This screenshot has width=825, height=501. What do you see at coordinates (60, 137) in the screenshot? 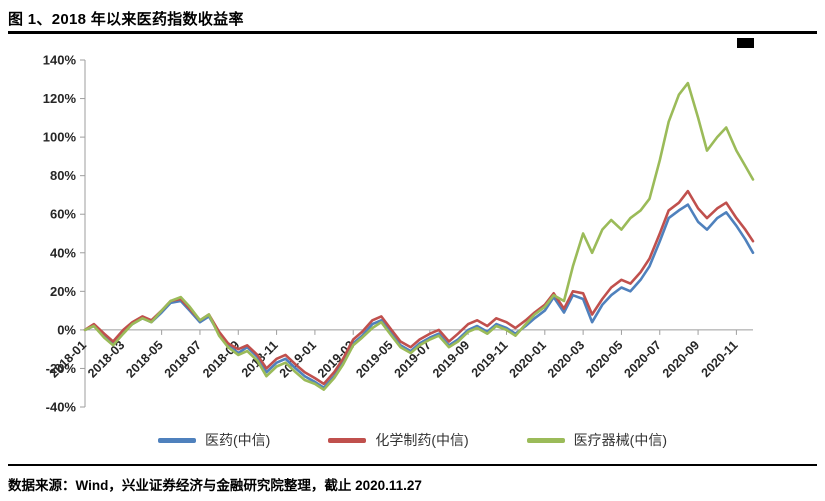
I see `y-axis-label: 100%` at bounding box center [60, 137].